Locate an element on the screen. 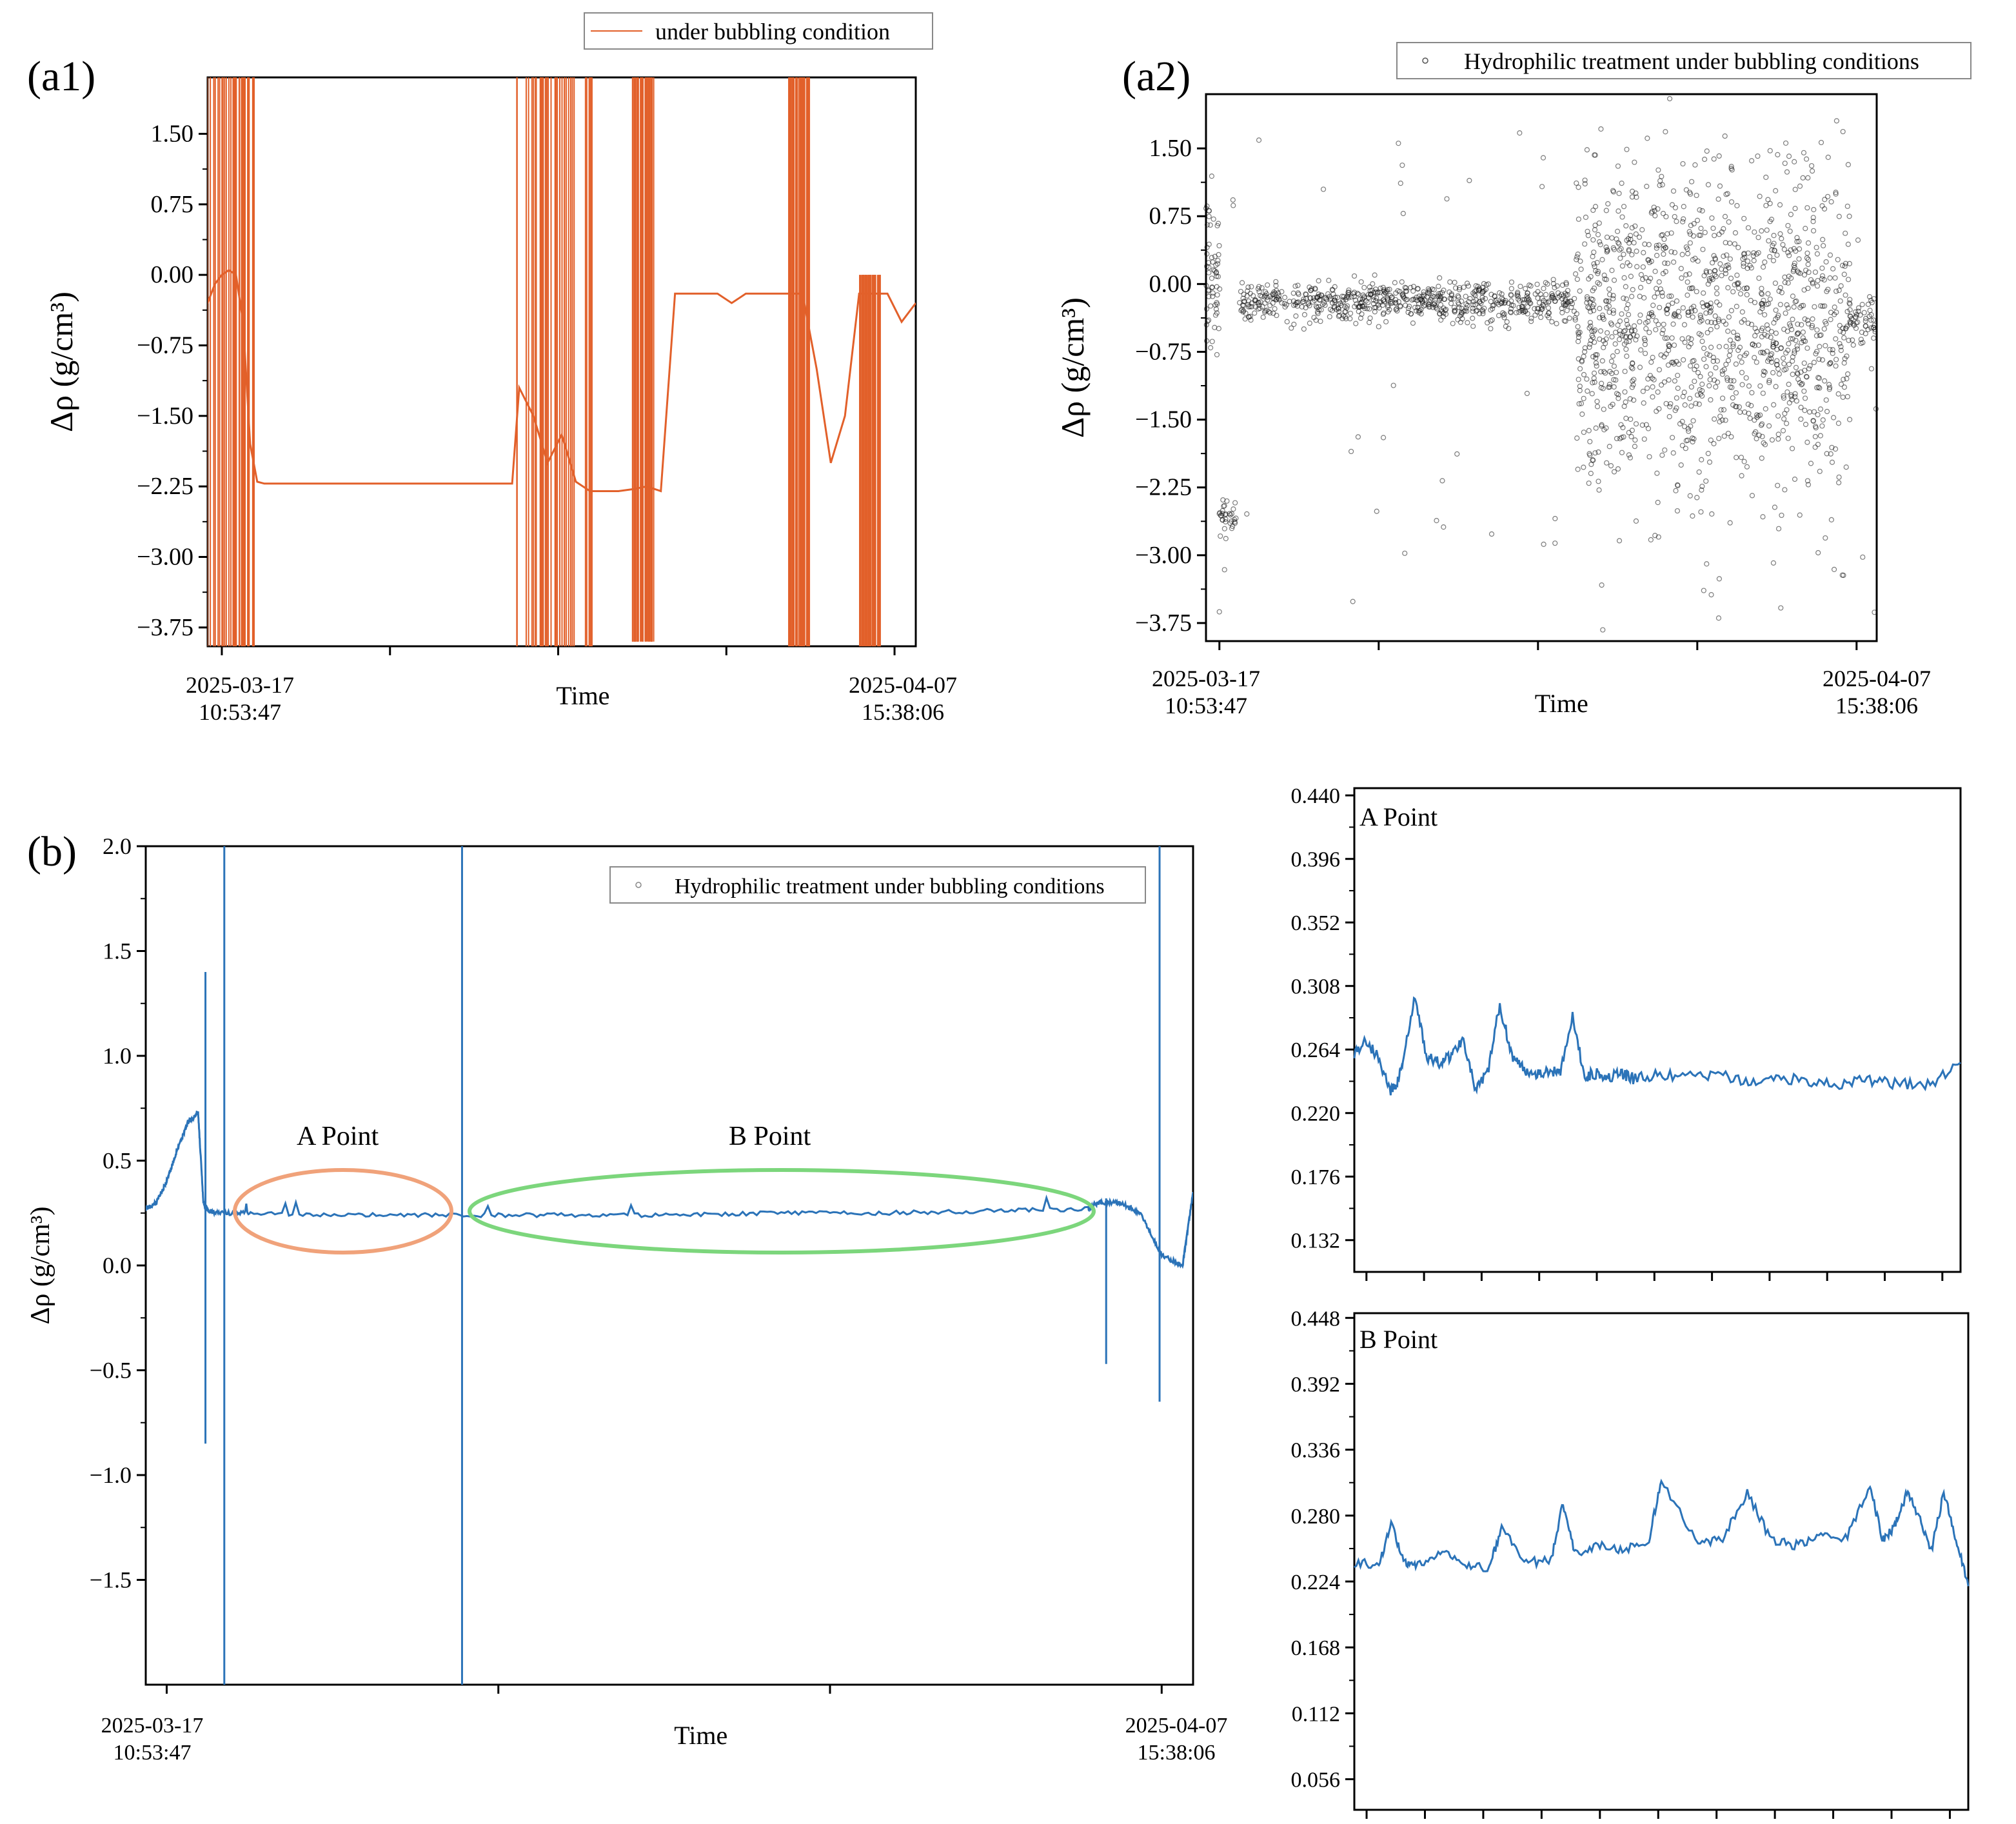 The image size is (2016, 1824). panel-label-a1: (a1) is located at coordinates (61, 76).